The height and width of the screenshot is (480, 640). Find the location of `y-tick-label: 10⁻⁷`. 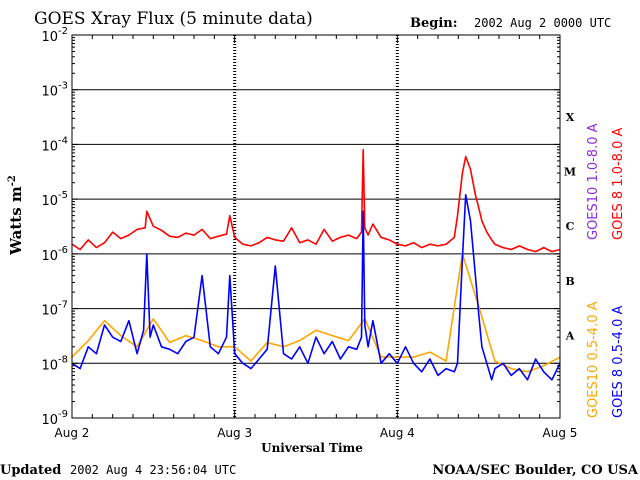

y-tick-label: 10⁻⁷ is located at coordinates (54, 309).